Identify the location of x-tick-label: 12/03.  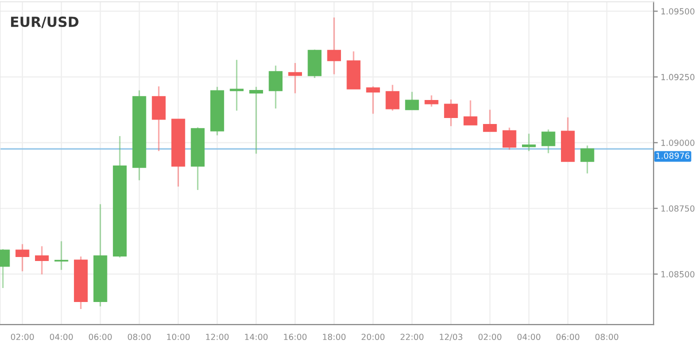
(451, 337).